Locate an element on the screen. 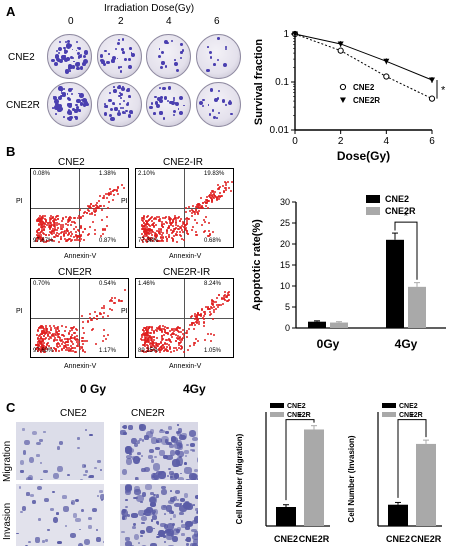 This screenshot has width=452, height=550. apoptosis-significance-bracket is located at coordinates (406, 250).